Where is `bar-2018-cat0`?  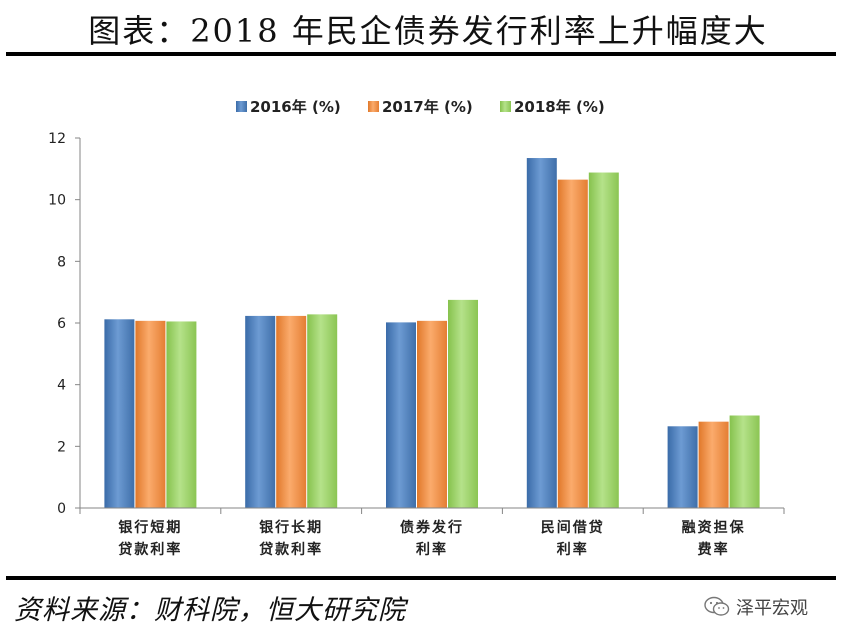 bar-2018-cat0 is located at coordinates (181, 414).